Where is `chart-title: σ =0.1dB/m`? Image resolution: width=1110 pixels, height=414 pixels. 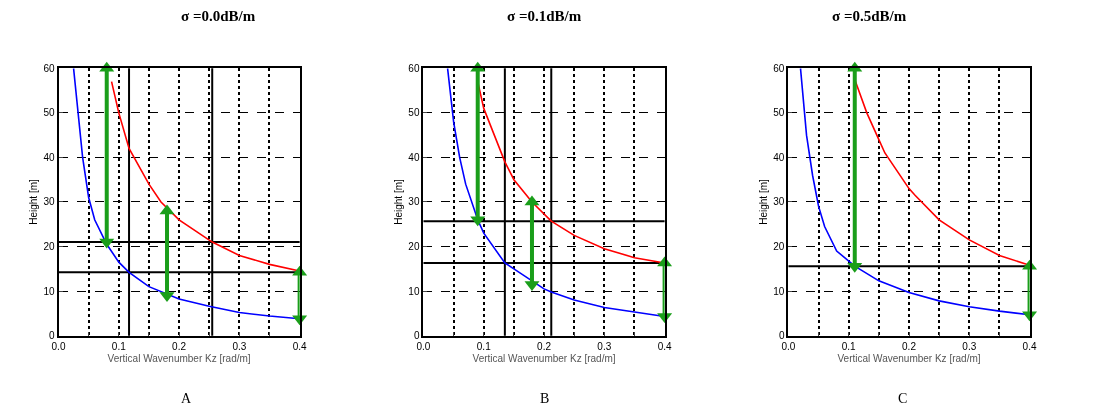
chart-title: σ =0.1dB/m is located at coordinates (544, 16).